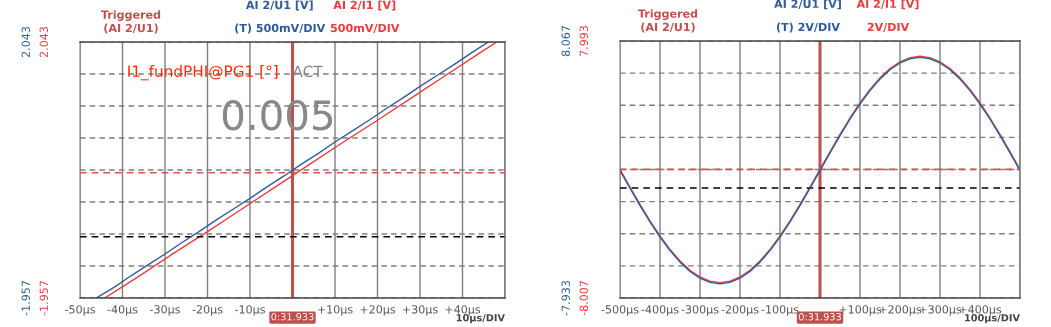 This screenshot has height=327, width=1051. Describe the element at coordinates (565, 298) in the screenshot. I see `y2-tick-label: -7.933` at that location.